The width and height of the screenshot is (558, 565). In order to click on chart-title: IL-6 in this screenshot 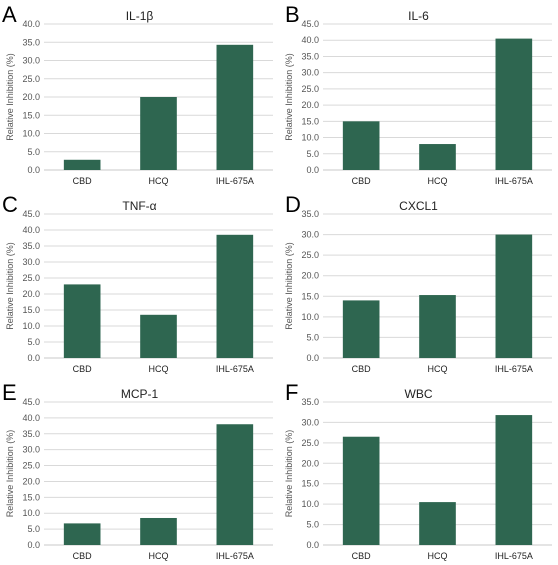, I will do `click(418, 16)`.